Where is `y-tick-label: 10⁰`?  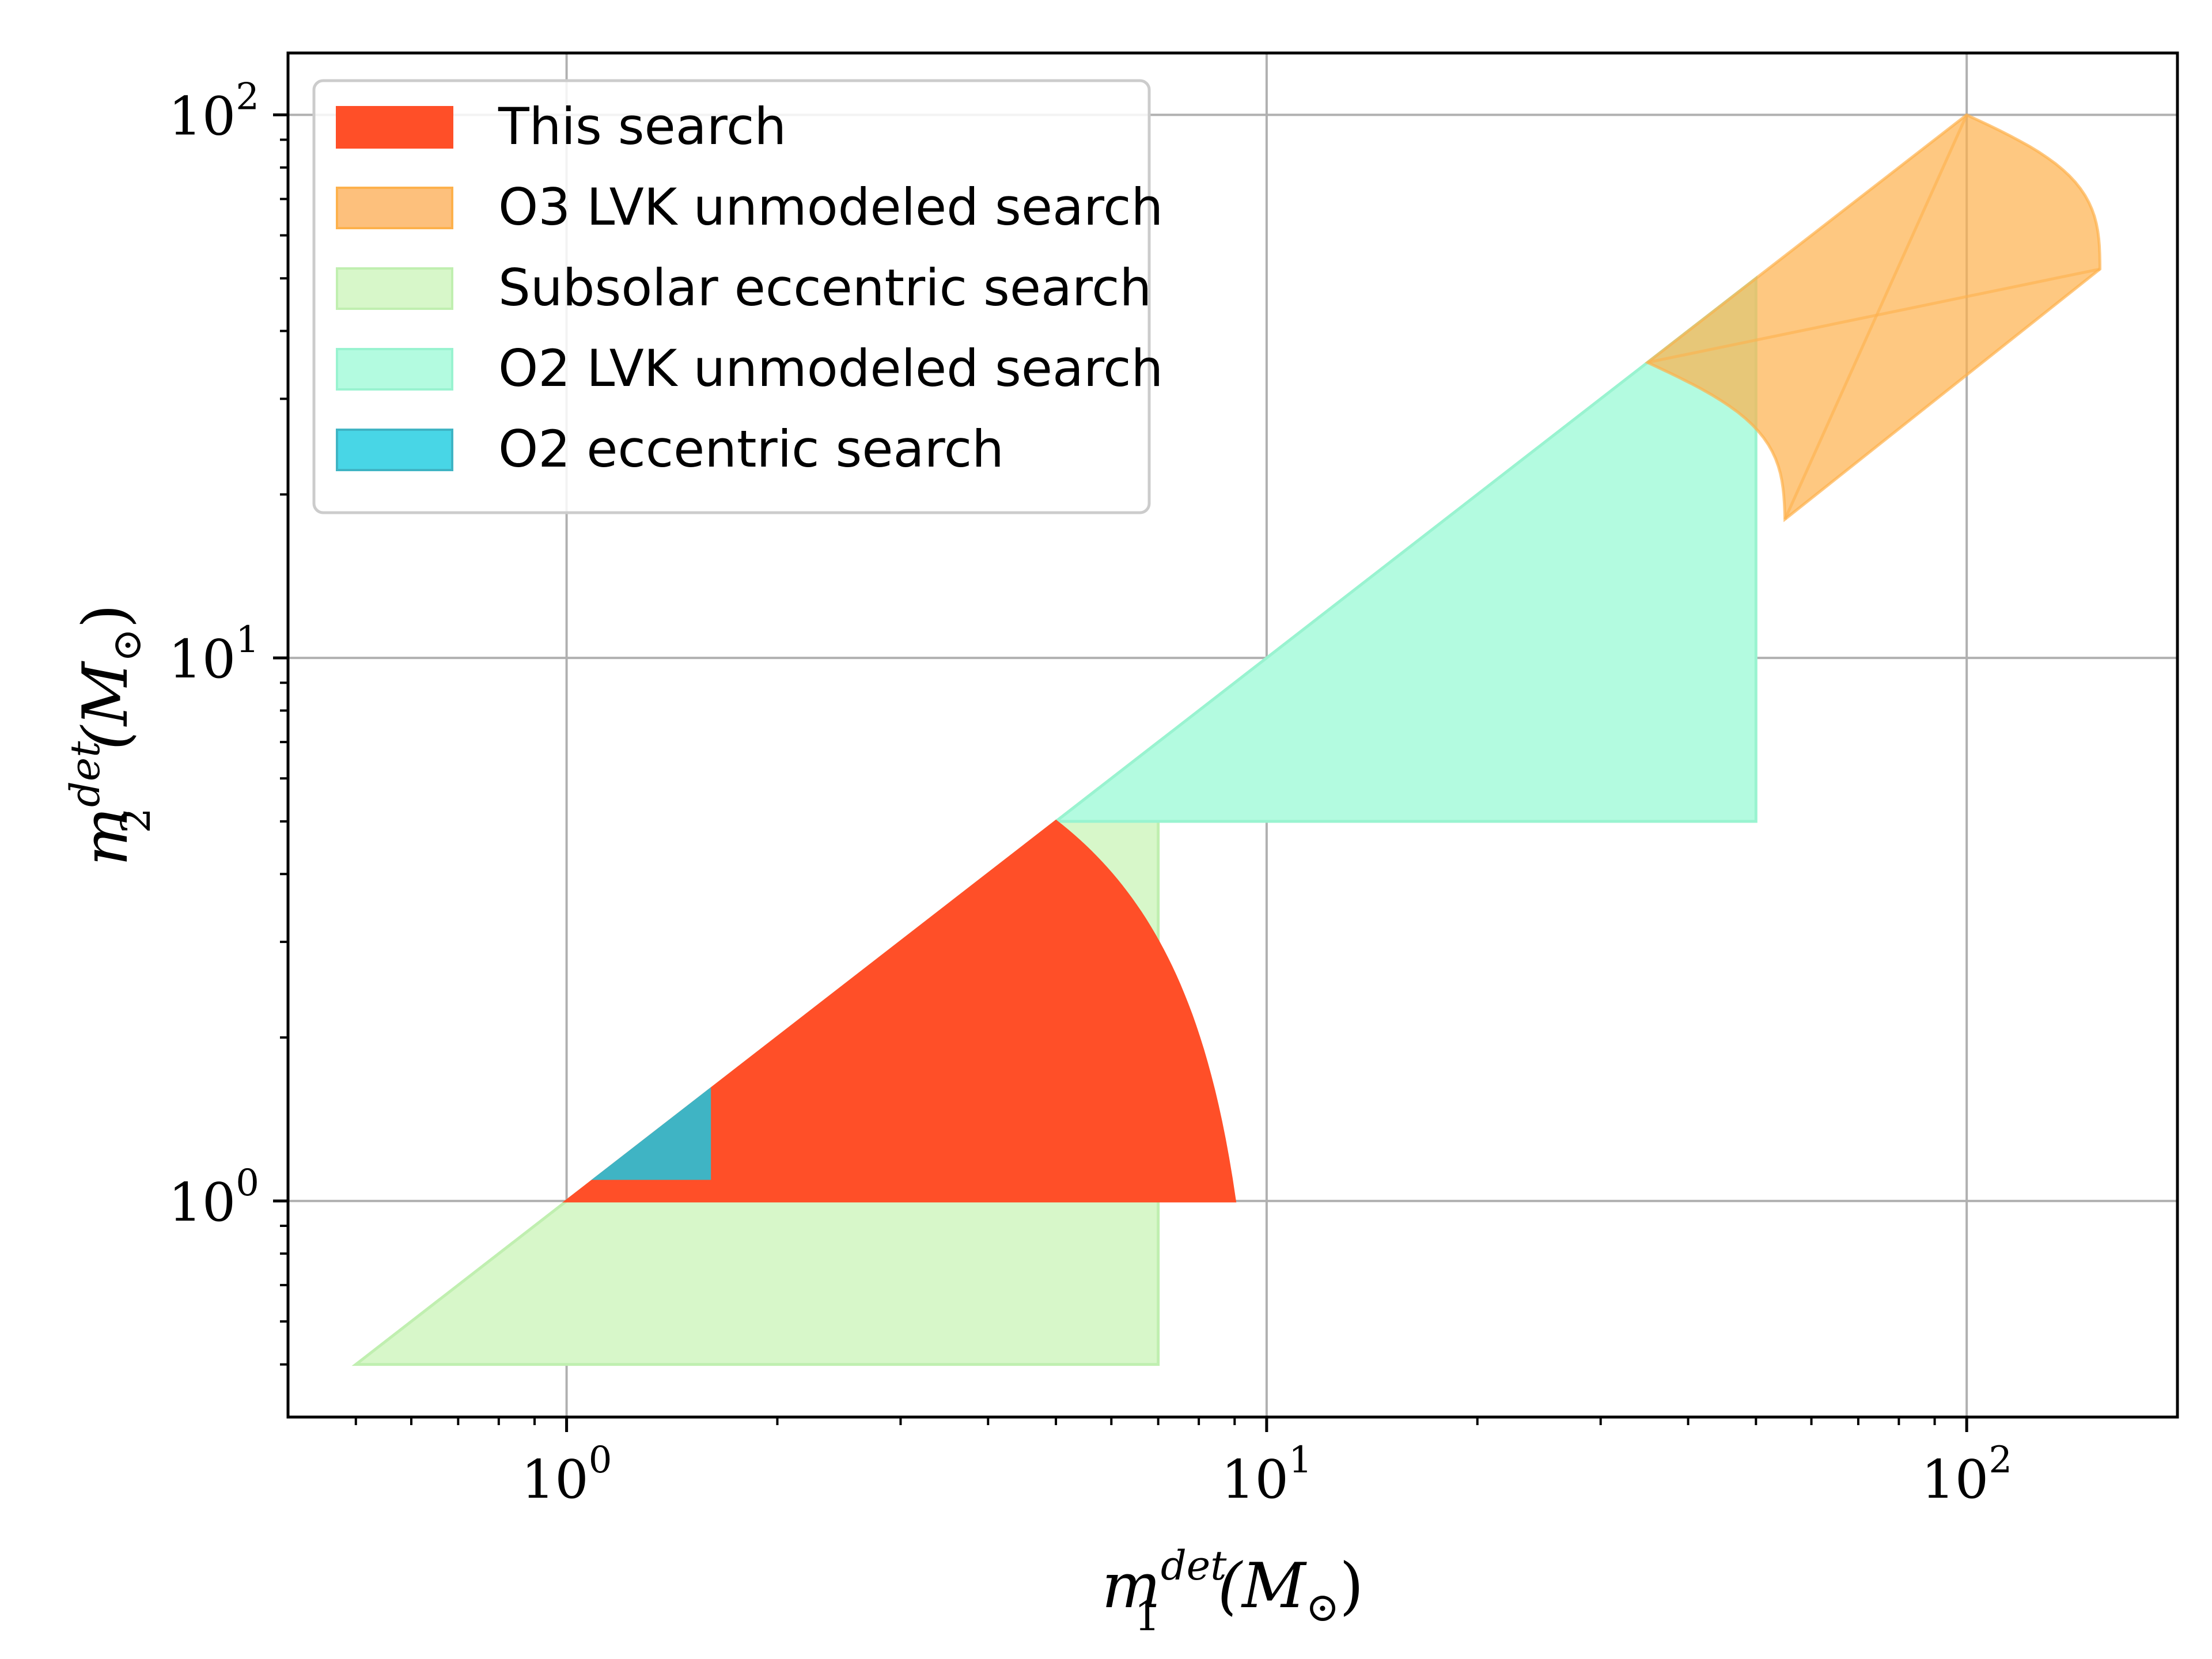 y-tick-label: 10⁰ is located at coordinates (213, 1197).